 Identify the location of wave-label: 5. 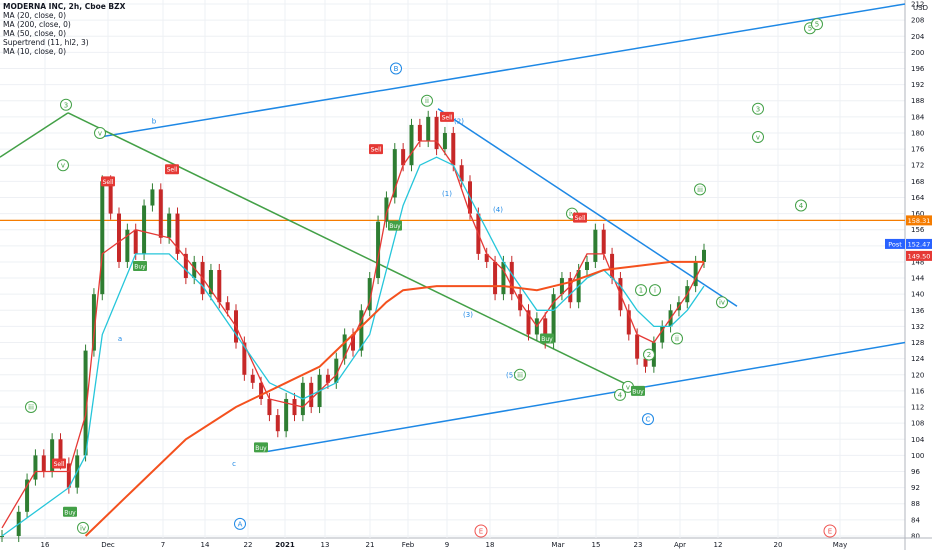
(817, 25).